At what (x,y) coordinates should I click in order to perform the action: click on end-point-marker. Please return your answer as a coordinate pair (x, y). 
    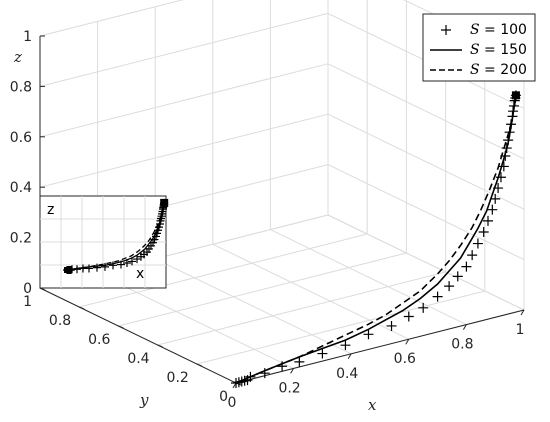
    Looking at the image, I should click on (515, 95).